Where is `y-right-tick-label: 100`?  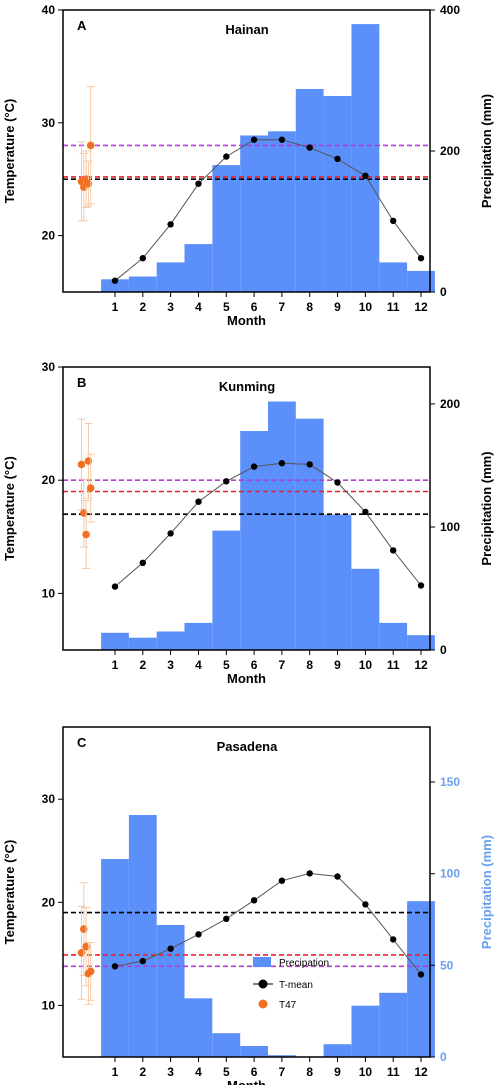 y-right-tick-label: 100 is located at coordinates (450, 874).